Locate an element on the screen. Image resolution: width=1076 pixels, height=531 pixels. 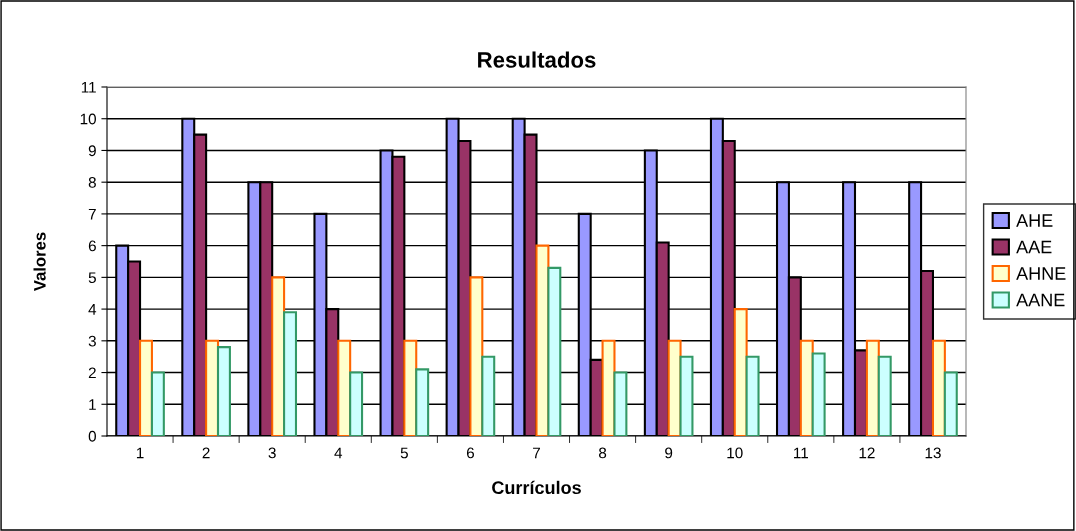
legend-label: AHE is located at coordinates (1034, 220).